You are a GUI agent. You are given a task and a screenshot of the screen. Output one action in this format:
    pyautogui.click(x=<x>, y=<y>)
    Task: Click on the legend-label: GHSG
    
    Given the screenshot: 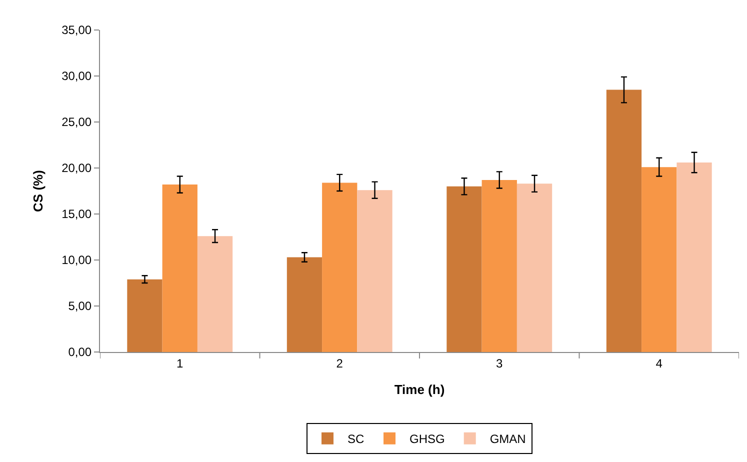 What is the action you would take?
    pyautogui.click(x=427, y=439)
    